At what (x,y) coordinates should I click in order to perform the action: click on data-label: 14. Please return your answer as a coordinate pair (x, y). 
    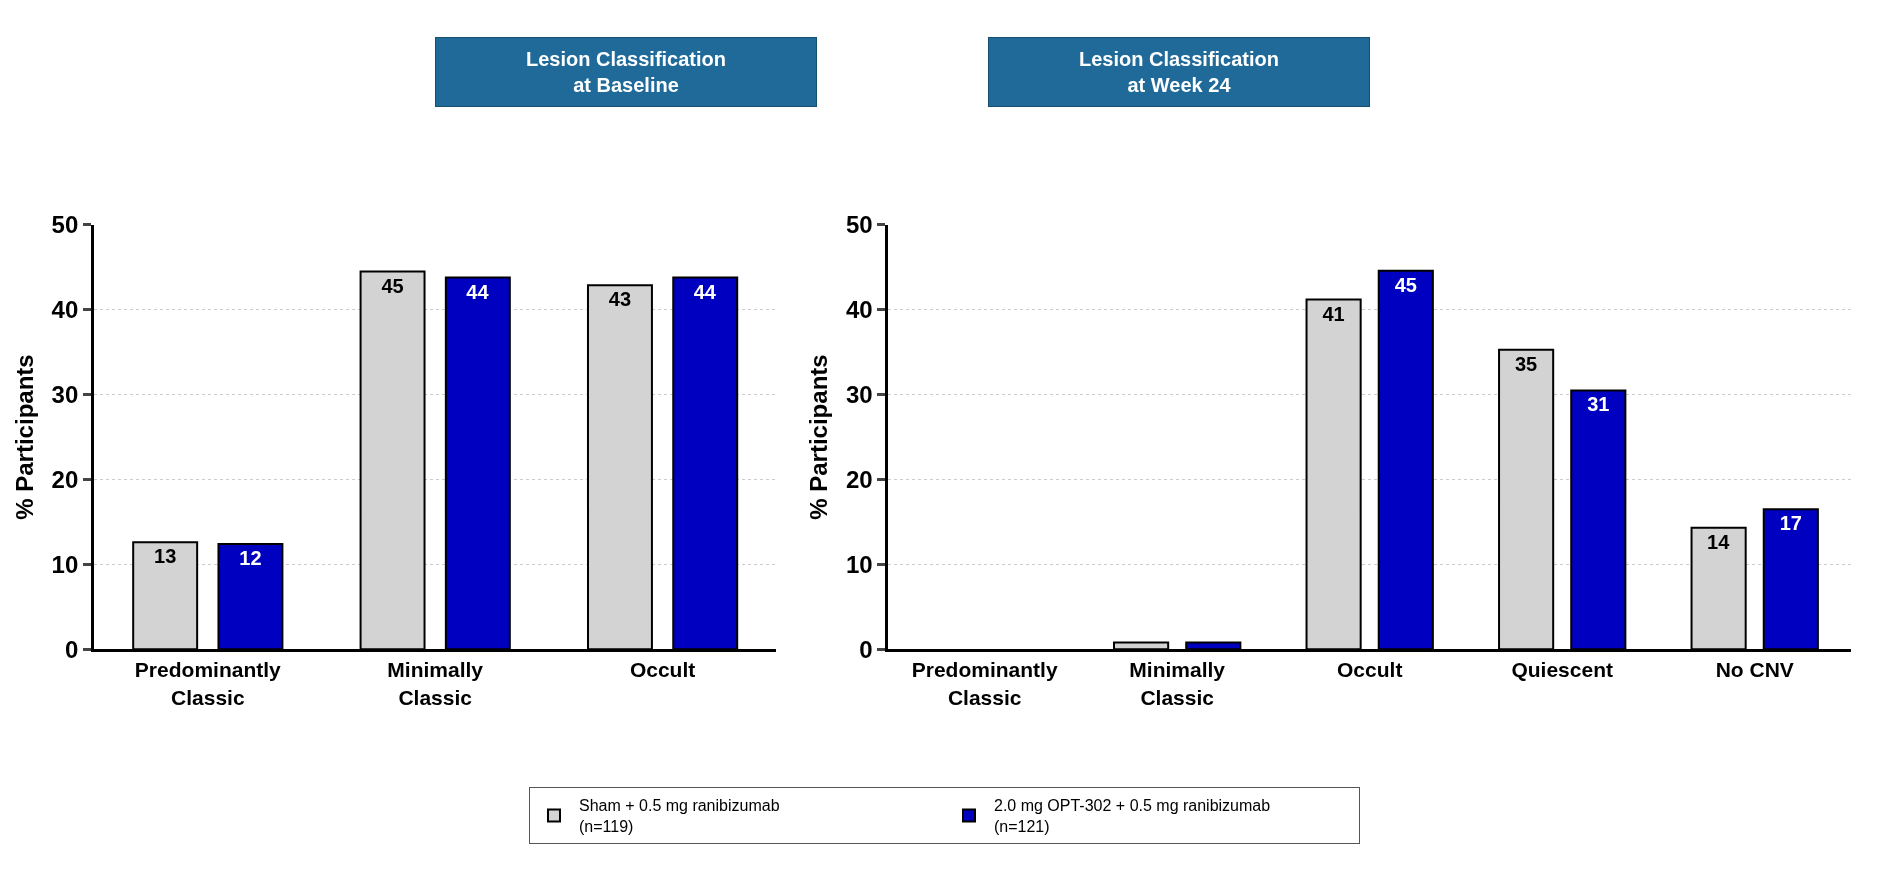
    Looking at the image, I should click on (1719, 541).